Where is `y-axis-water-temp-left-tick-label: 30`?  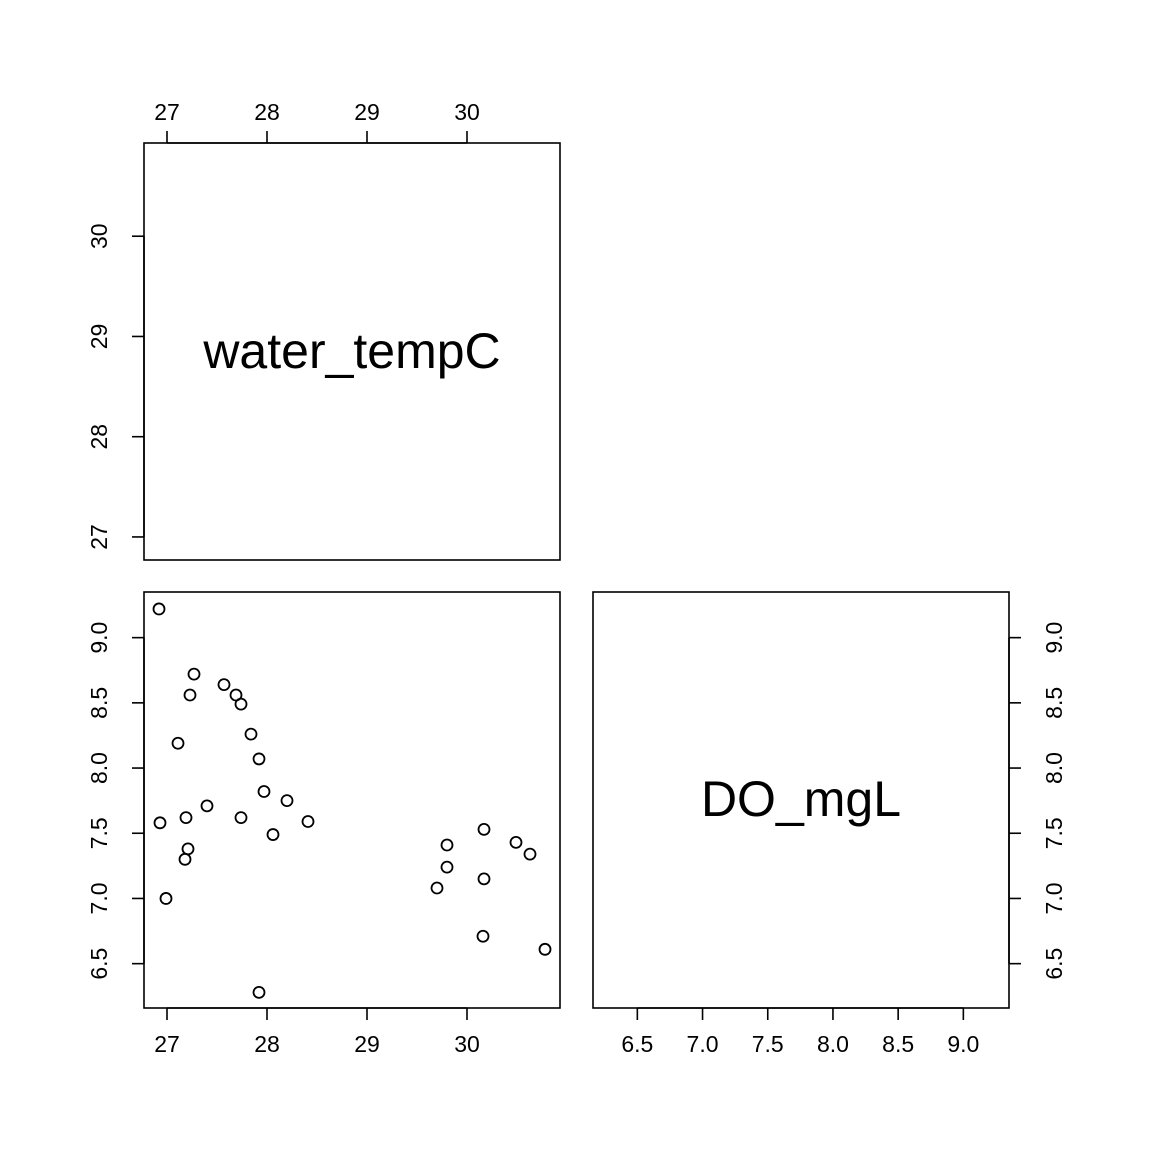 y-axis-water-temp-left-tick-label: 30 is located at coordinates (99, 236).